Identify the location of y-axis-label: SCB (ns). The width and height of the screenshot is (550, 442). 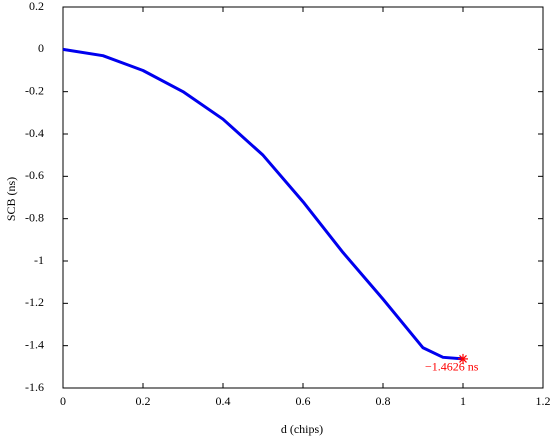
(11, 199).